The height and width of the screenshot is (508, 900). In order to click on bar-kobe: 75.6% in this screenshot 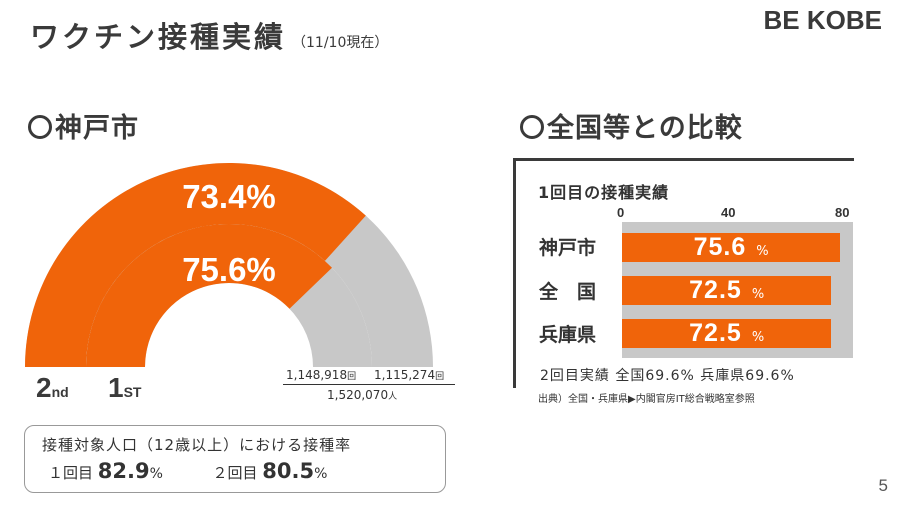, I will do `click(731, 247)`.